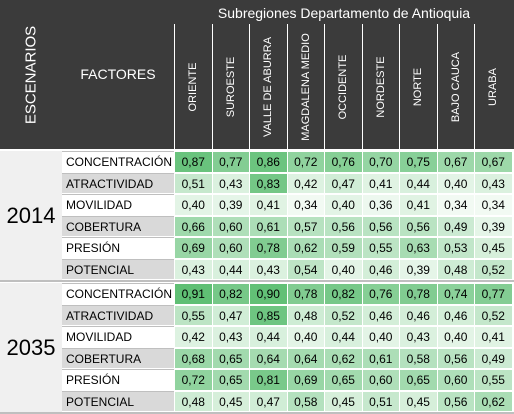 The height and width of the screenshot is (414, 514). I want to click on value-cell: 0,48, so click(305, 314).